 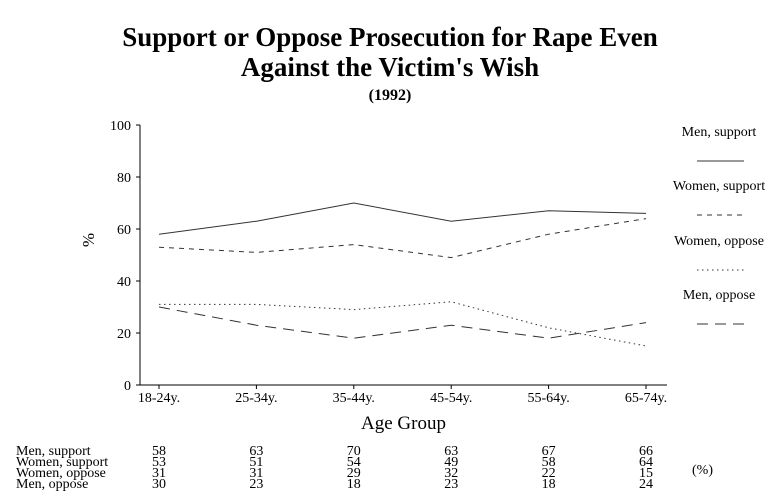 What do you see at coordinates (403, 423) in the screenshot?
I see `x-axis-label: Age Group` at bounding box center [403, 423].